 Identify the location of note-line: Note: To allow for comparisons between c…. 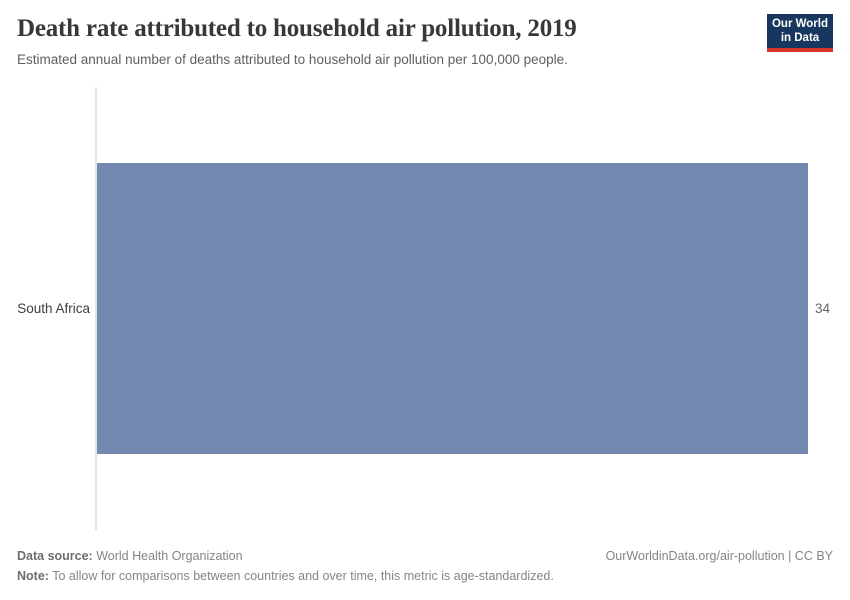
(285, 576).